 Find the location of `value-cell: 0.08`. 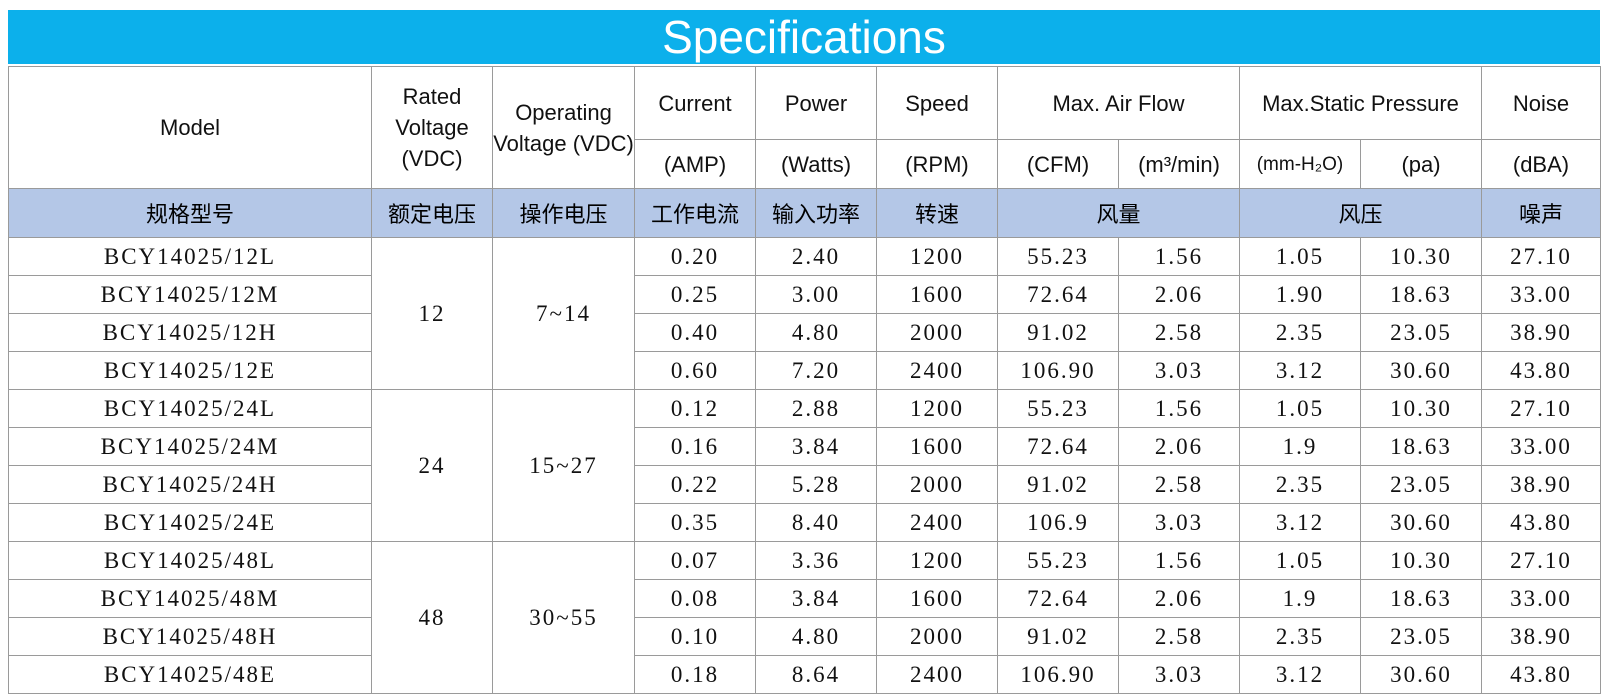

value-cell: 0.08 is located at coordinates (695, 598).